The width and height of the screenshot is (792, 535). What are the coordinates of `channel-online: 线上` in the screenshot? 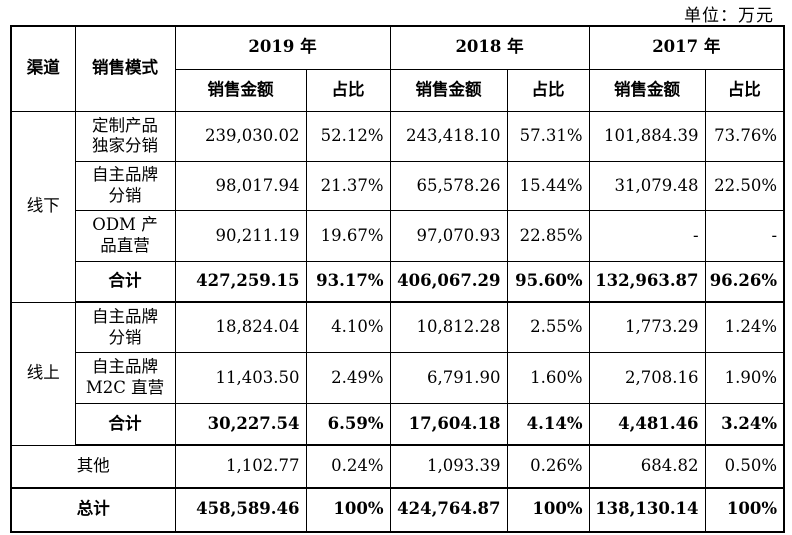 It's located at (43, 373).